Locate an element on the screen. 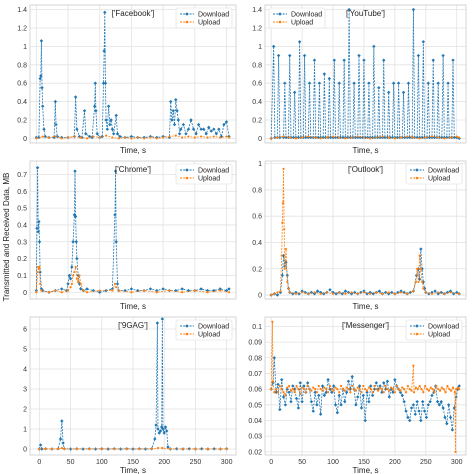  y-tick-label: 0.06 is located at coordinates (255, 390).